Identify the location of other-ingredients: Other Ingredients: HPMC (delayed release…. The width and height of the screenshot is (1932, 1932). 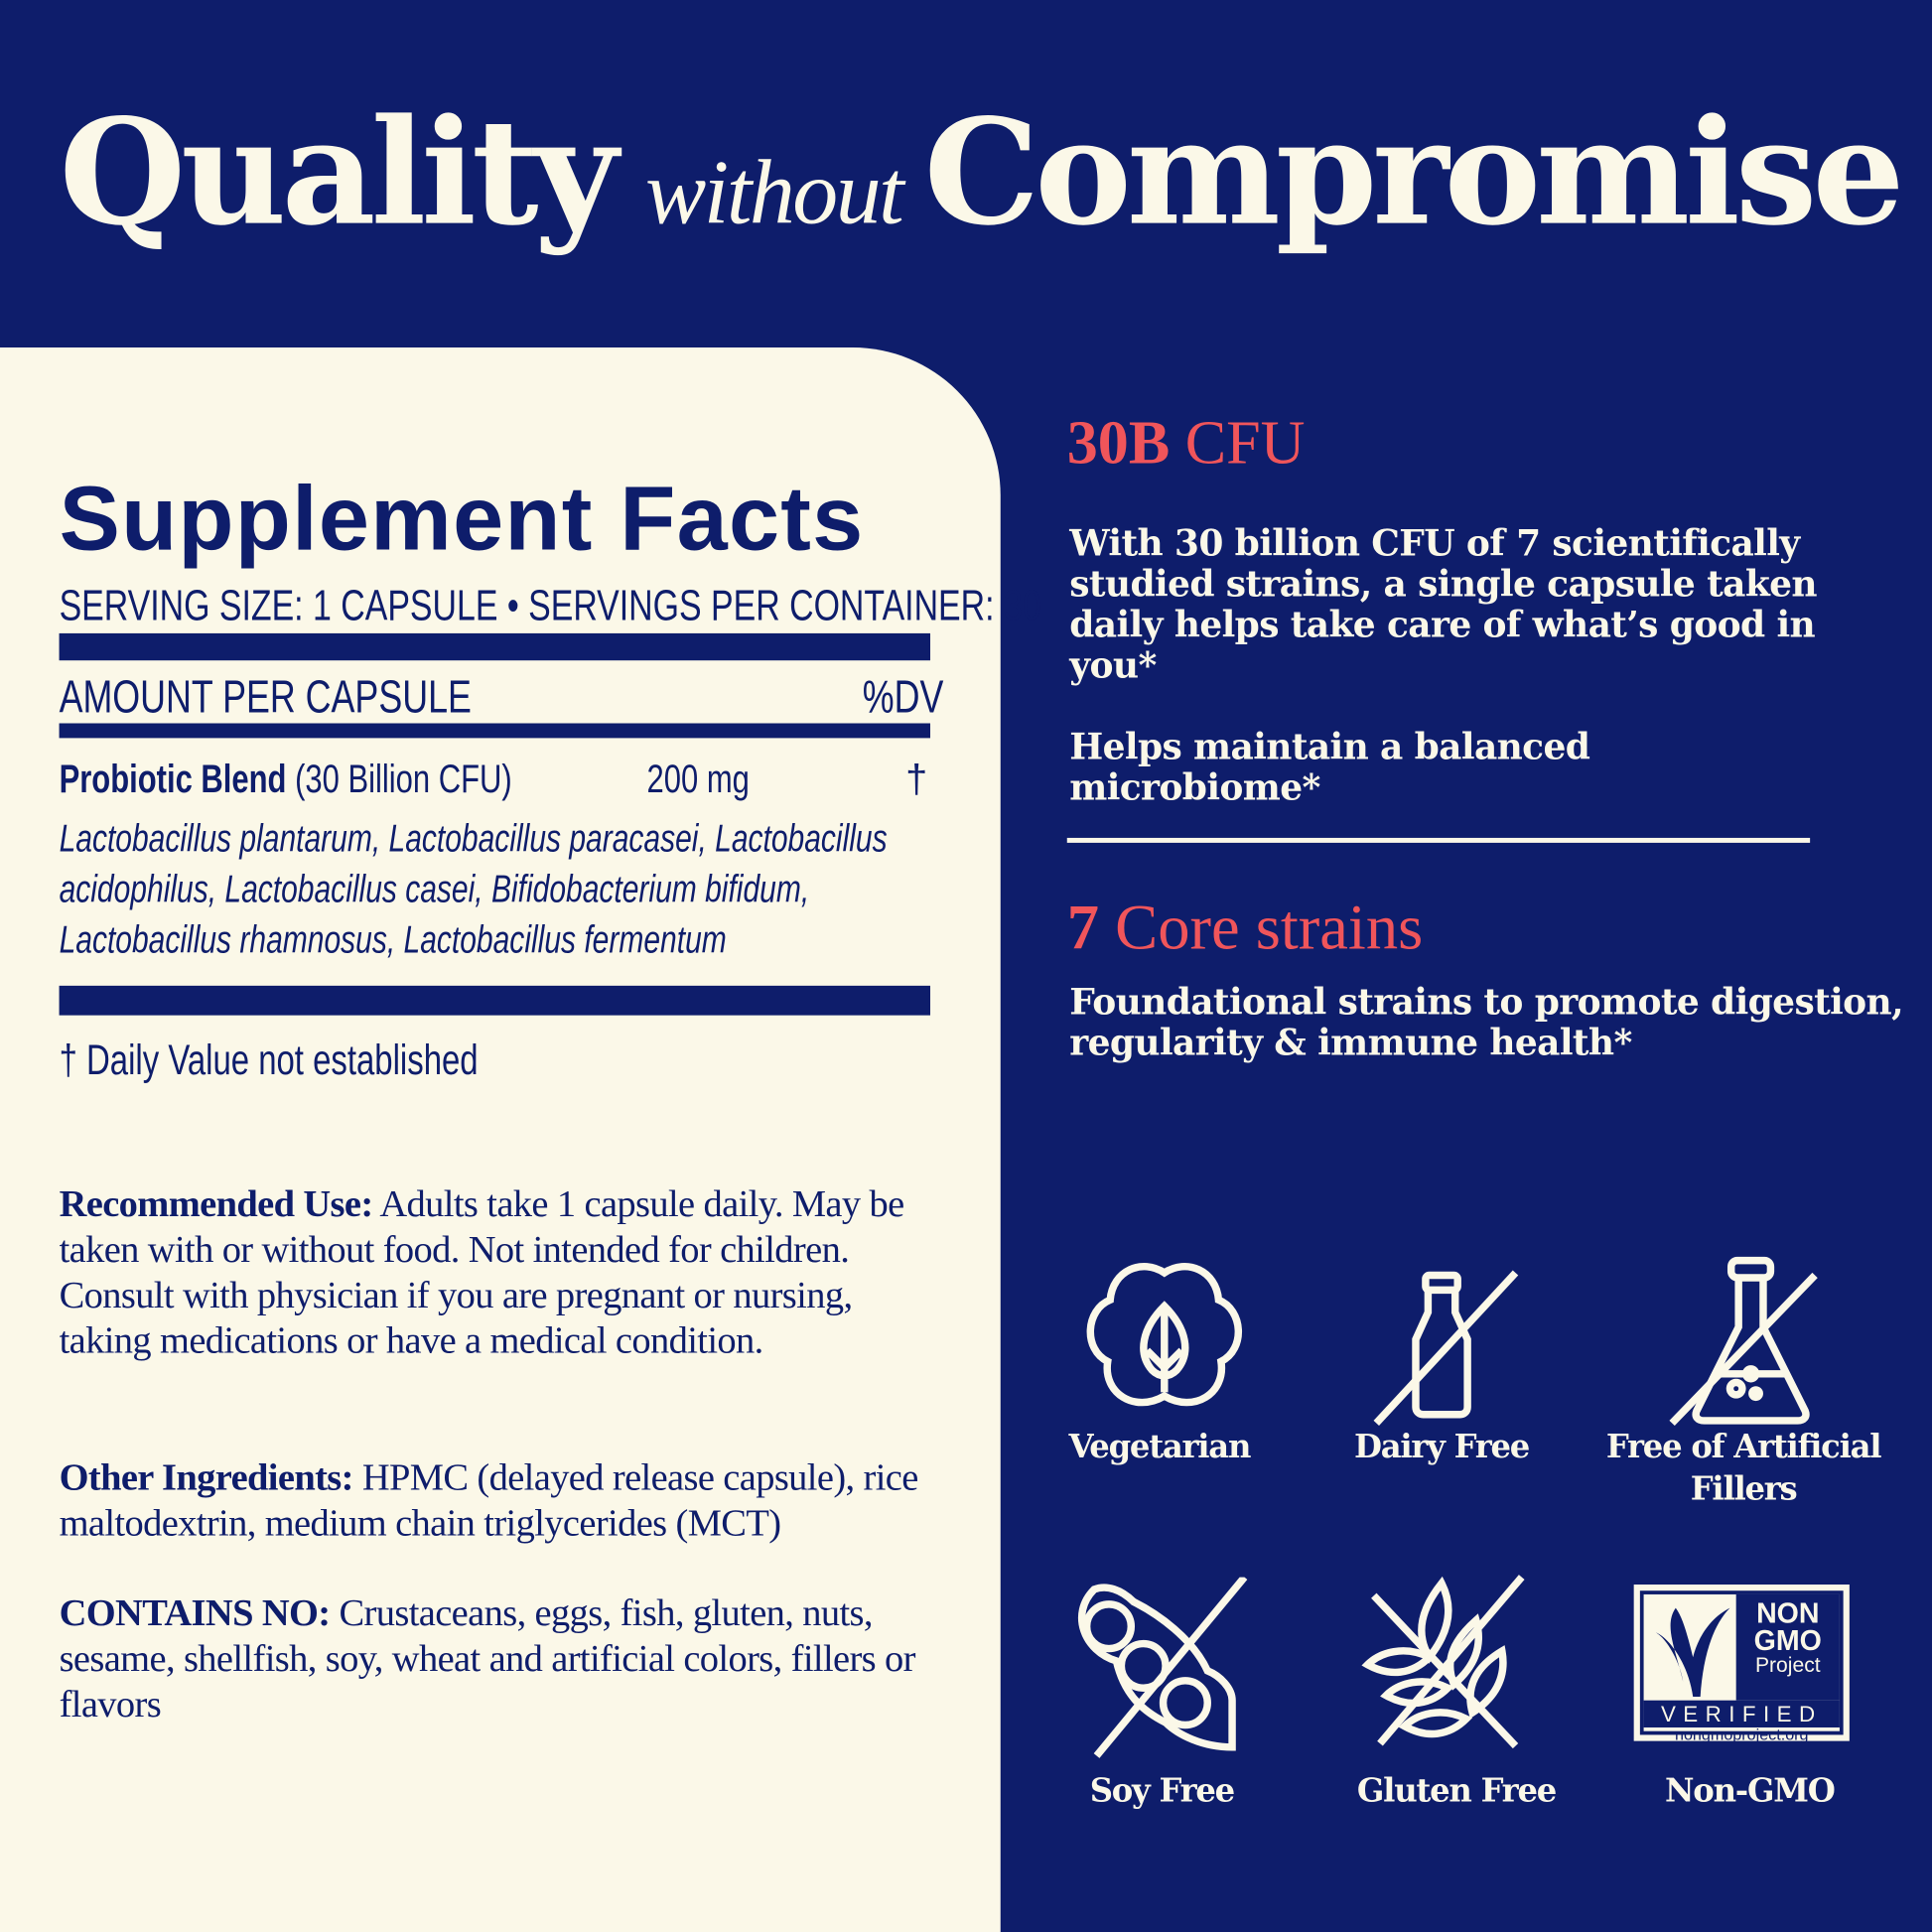
(489, 1499).